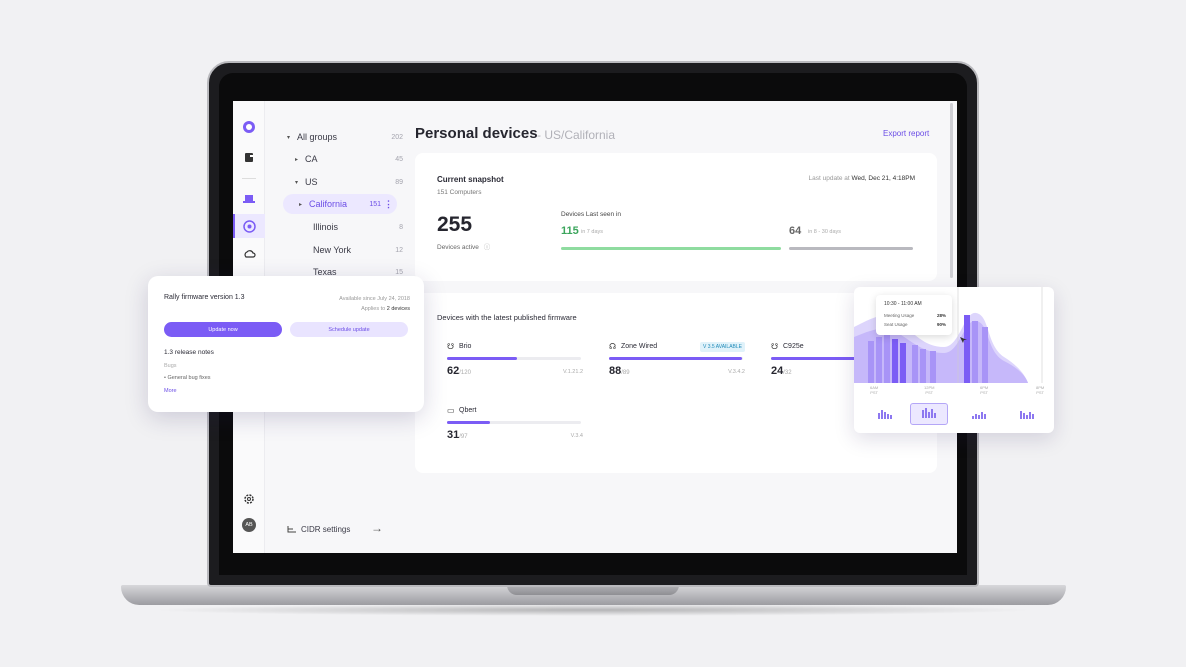  What do you see at coordinates (576, 135) in the screenshot?
I see `page-subtitle: - US/California` at bounding box center [576, 135].